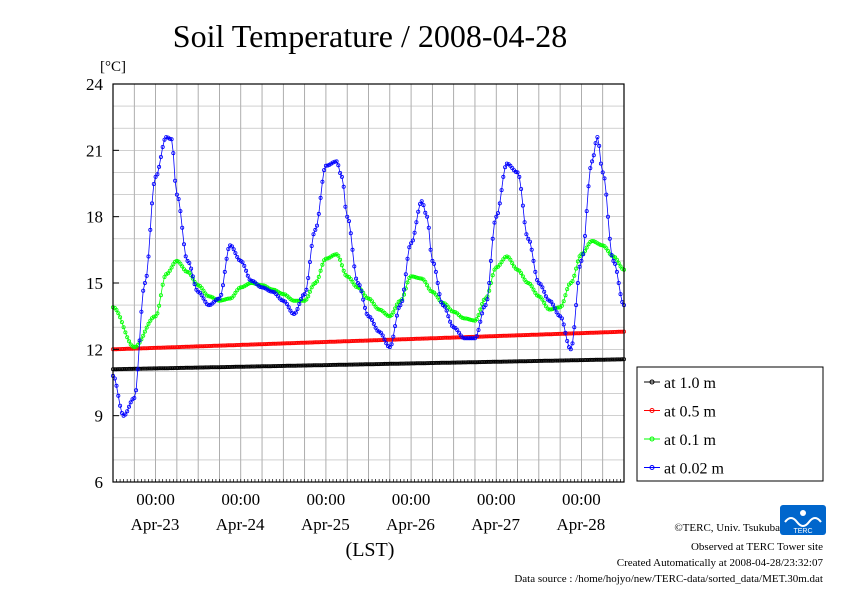 The height and width of the screenshot is (600, 842). Describe the element at coordinates (694, 469) in the screenshot. I see `legend-entry-label: at 0.02 m` at that location.